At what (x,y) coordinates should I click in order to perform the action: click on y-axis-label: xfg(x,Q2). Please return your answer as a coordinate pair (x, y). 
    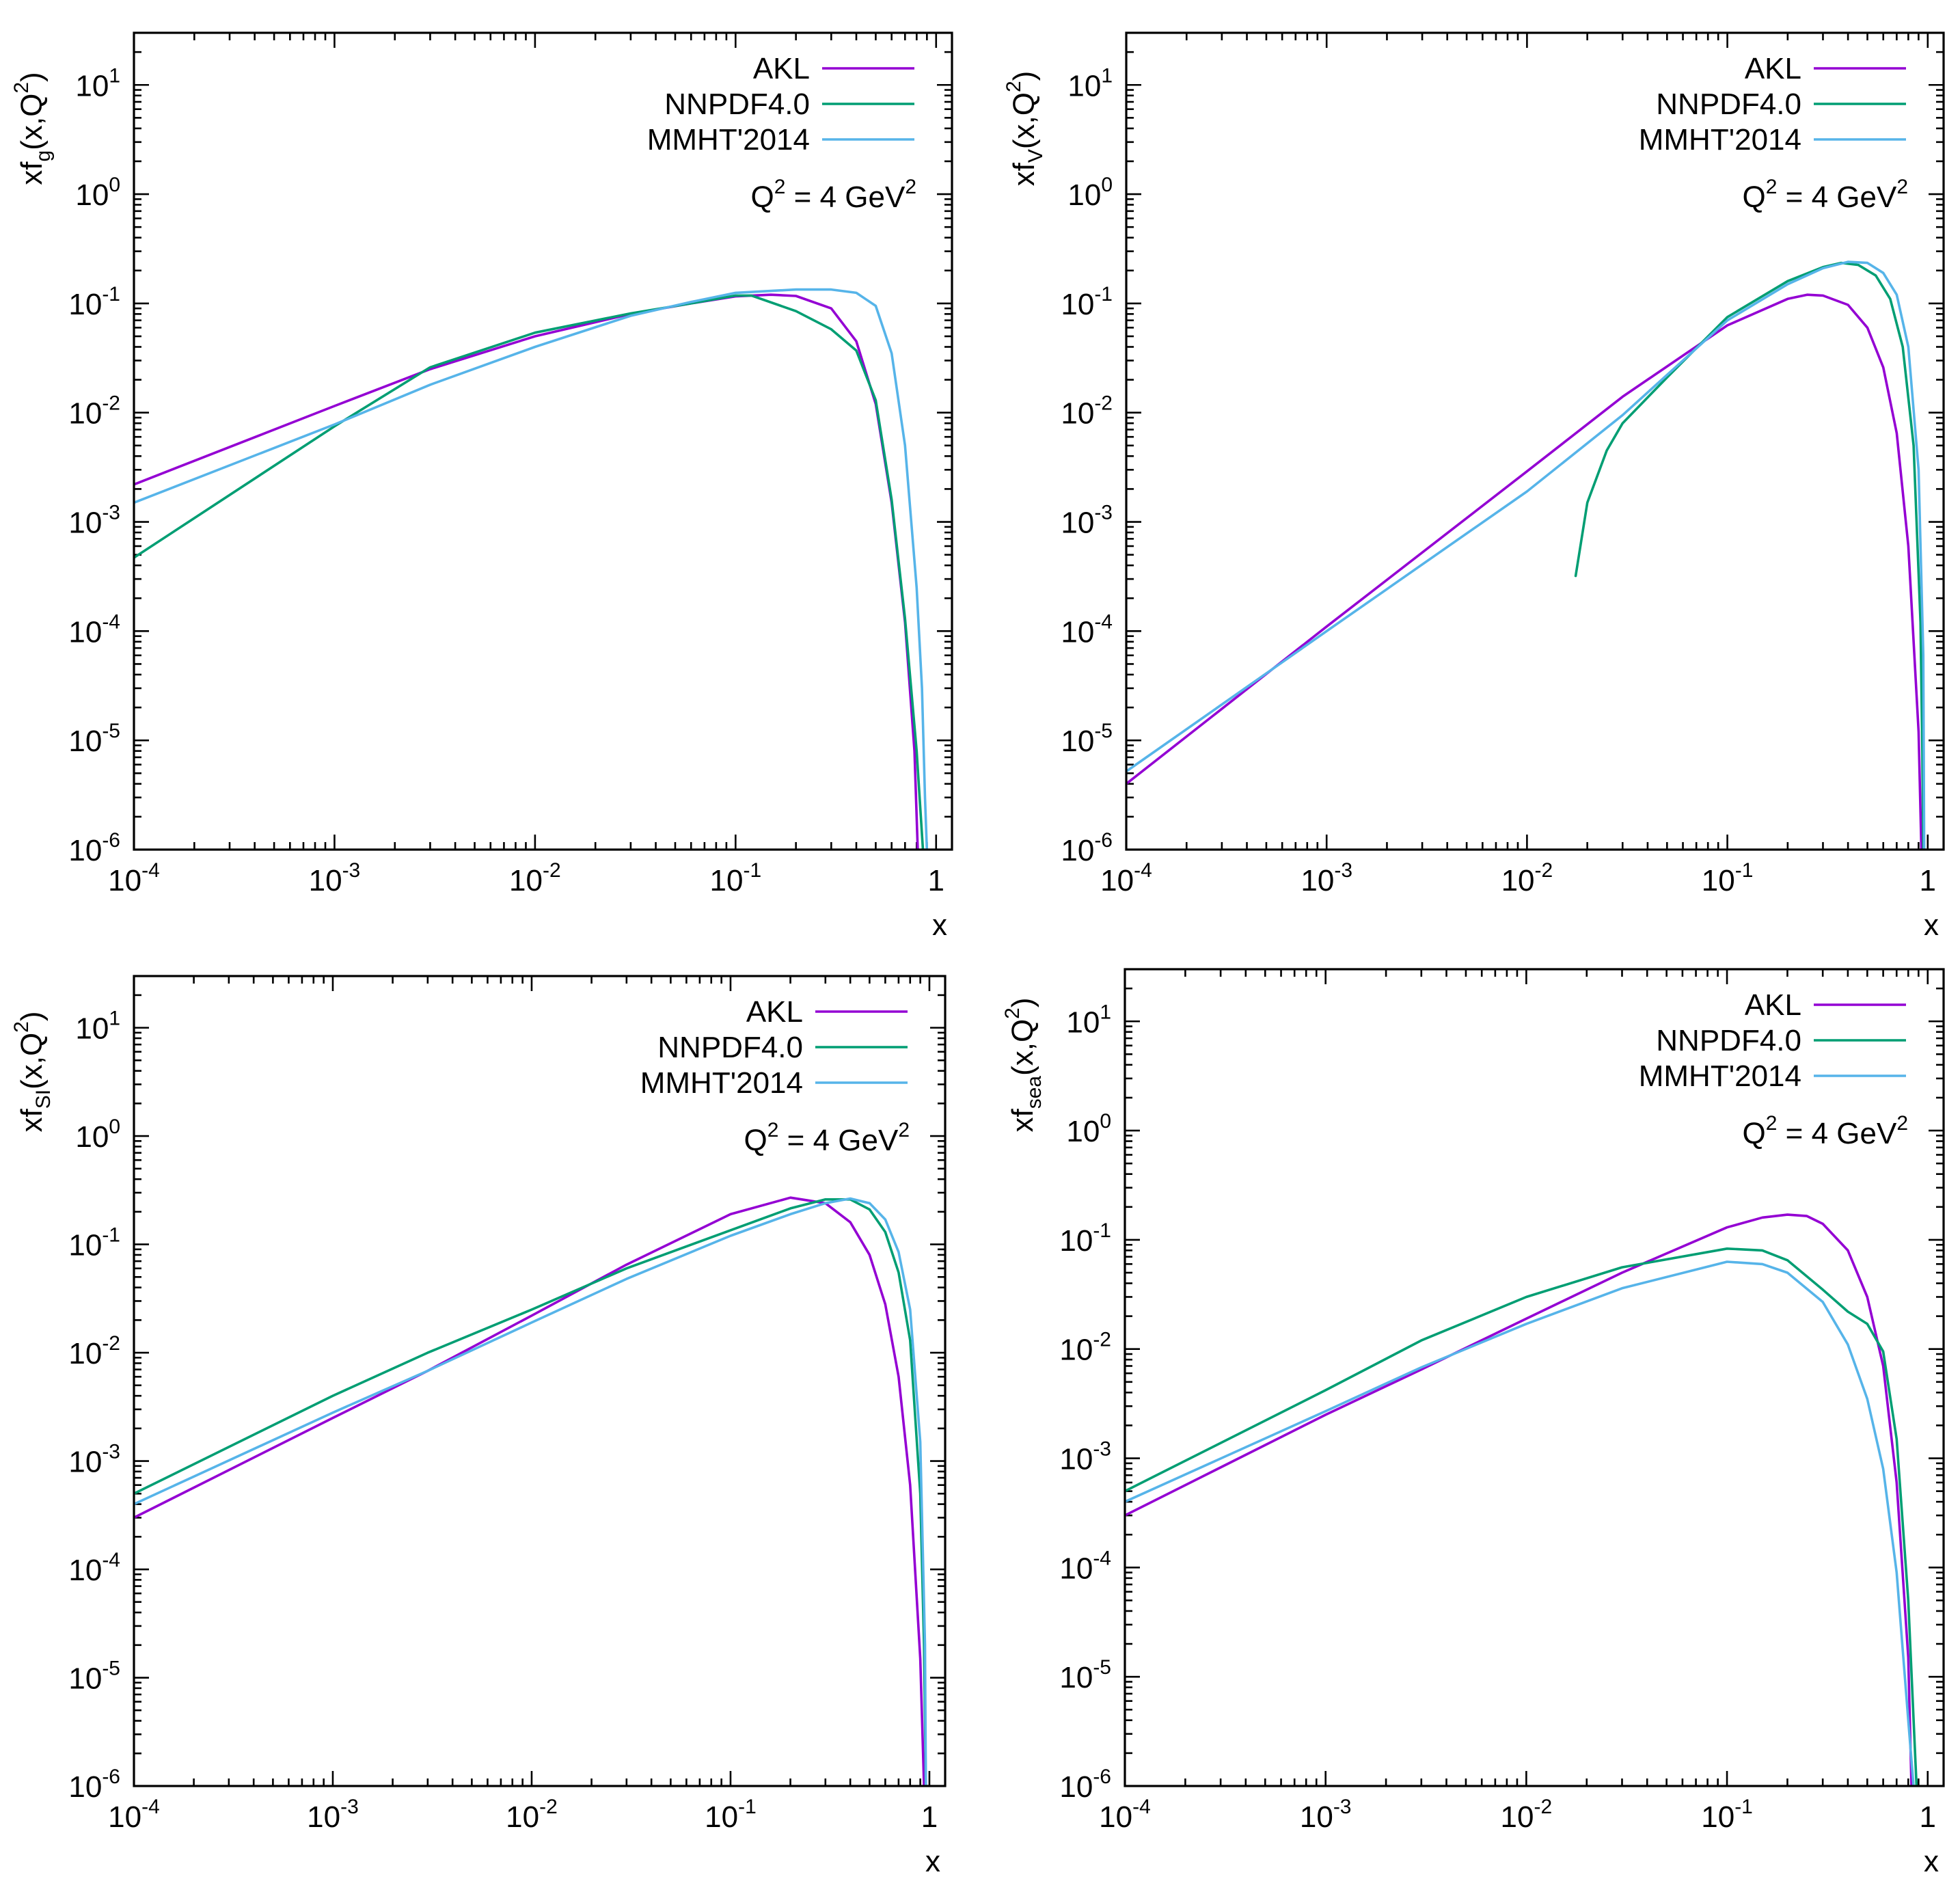
    Looking at the image, I should click on (32, 128).